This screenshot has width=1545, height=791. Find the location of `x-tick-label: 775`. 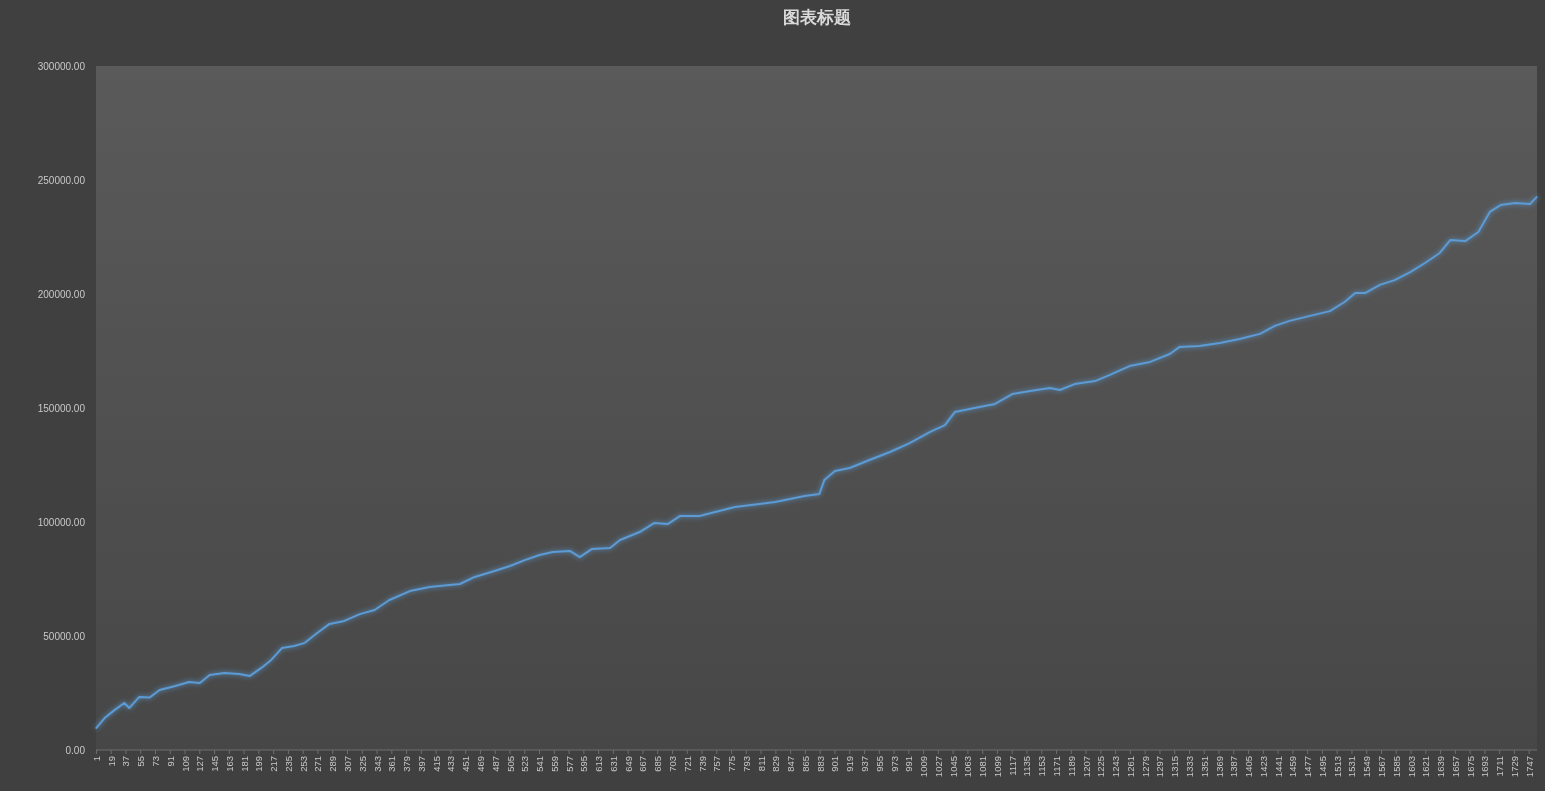

x-tick-label: 775 is located at coordinates (732, 764).